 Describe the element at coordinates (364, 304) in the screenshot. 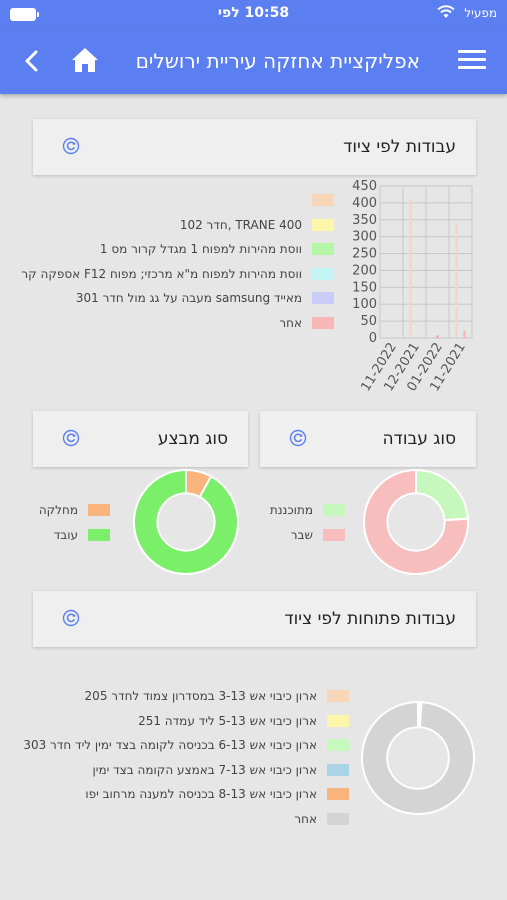

I see `y-tick-label: 100` at that location.